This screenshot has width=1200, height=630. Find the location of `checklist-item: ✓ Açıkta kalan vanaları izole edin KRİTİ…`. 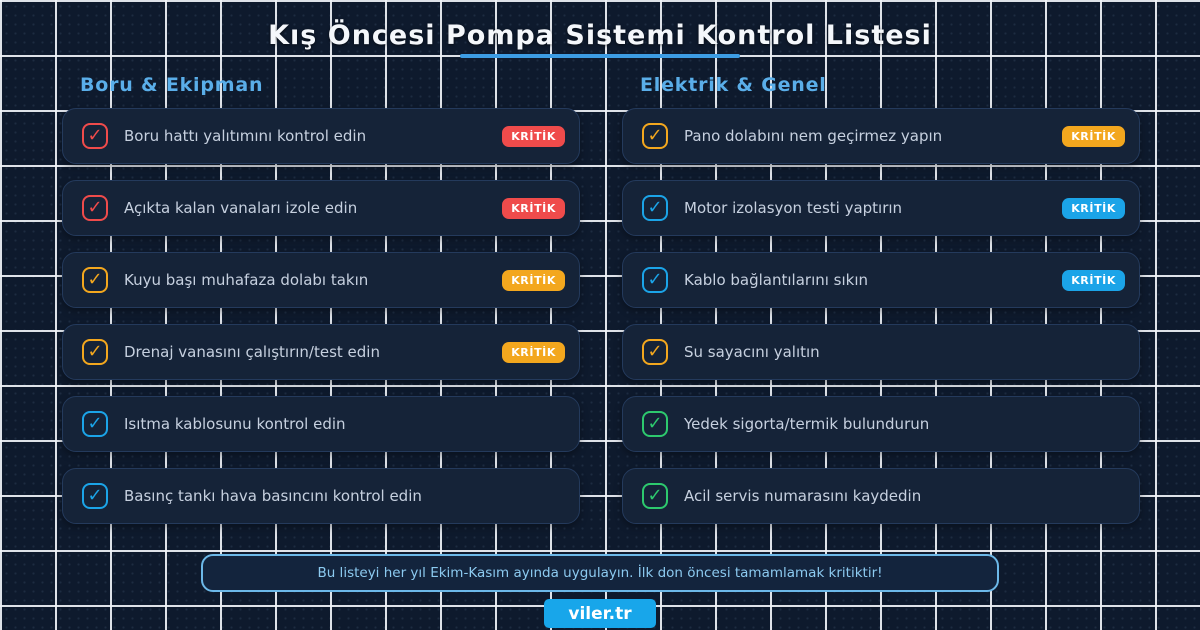

checklist-item: ✓ Açıkta kalan vanaları izole edin KRİTİ… is located at coordinates (321, 208).